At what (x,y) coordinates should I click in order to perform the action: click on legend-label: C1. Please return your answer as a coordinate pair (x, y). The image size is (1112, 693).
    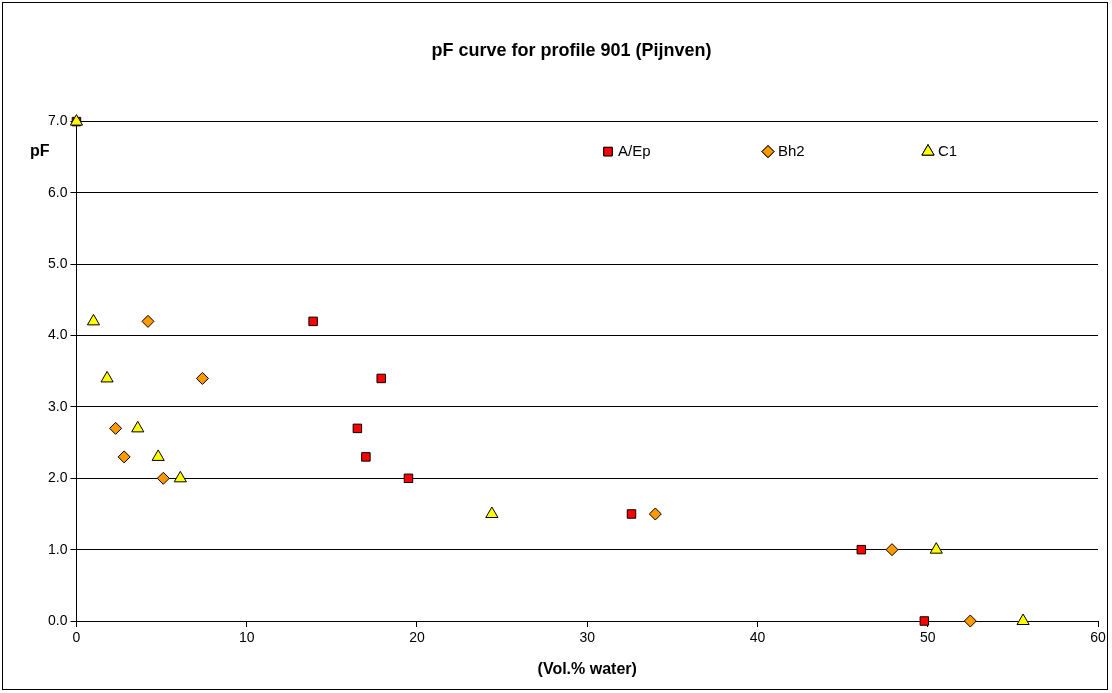
    Looking at the image, I should click on (948, 150).